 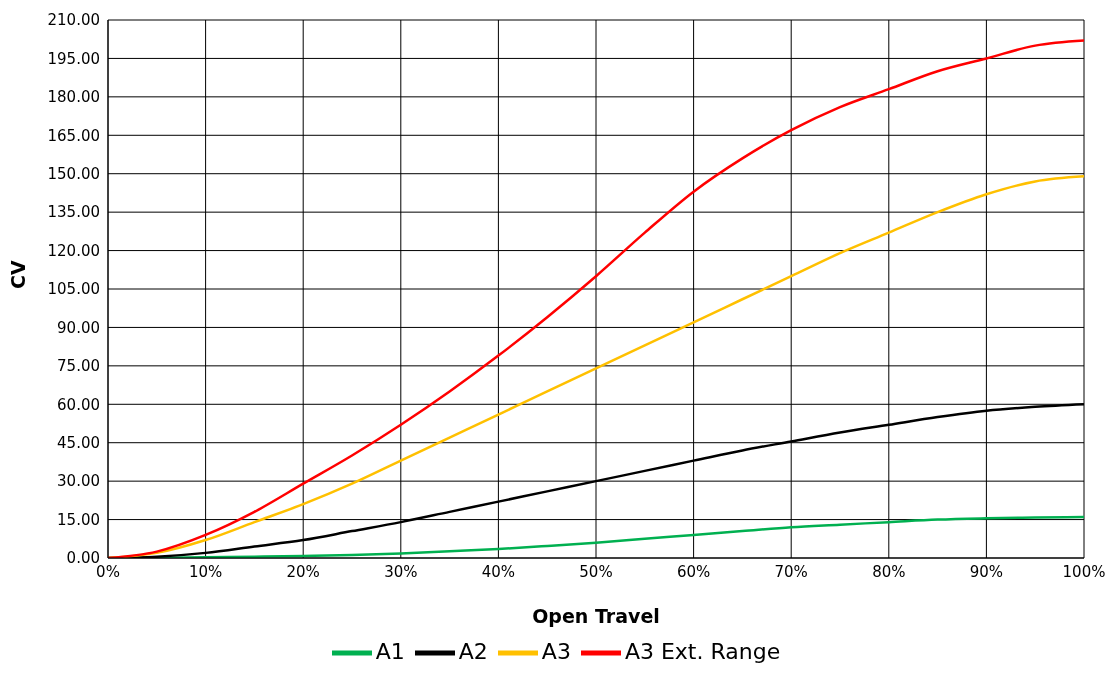 What do you see at coordinates (986, 571) in the screenshot?
I see `x-tick-label: 90%` at bounding box center [986, 571].